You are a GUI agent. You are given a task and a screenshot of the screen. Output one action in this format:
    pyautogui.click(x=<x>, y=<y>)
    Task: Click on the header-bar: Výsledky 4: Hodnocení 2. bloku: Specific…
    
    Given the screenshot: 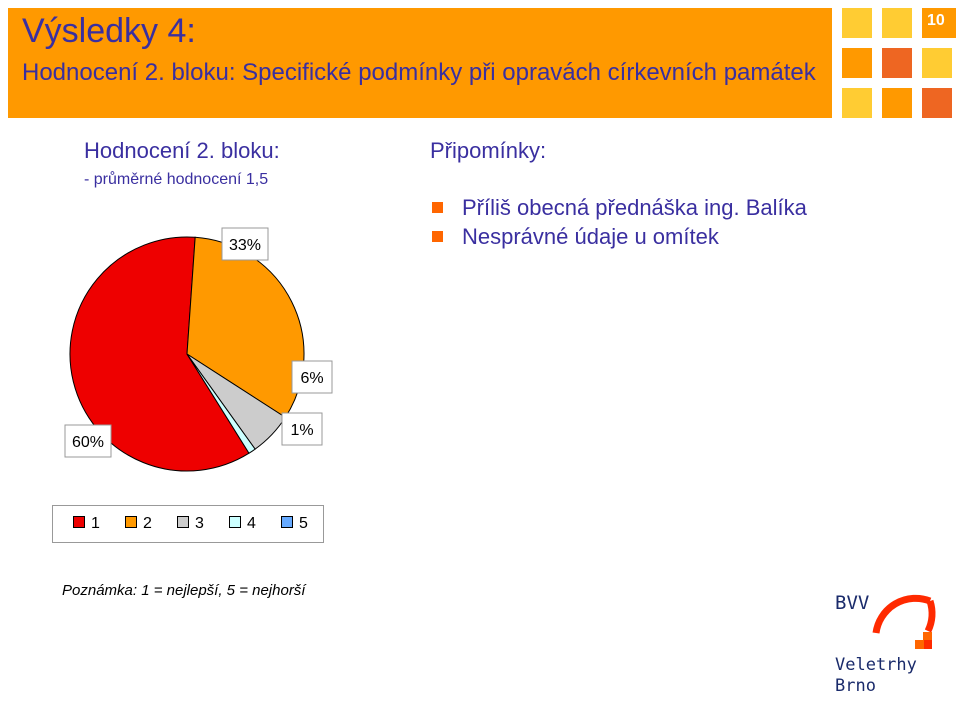 What is the action you would take?
    pyautogui.click(x=420, y=63)
    